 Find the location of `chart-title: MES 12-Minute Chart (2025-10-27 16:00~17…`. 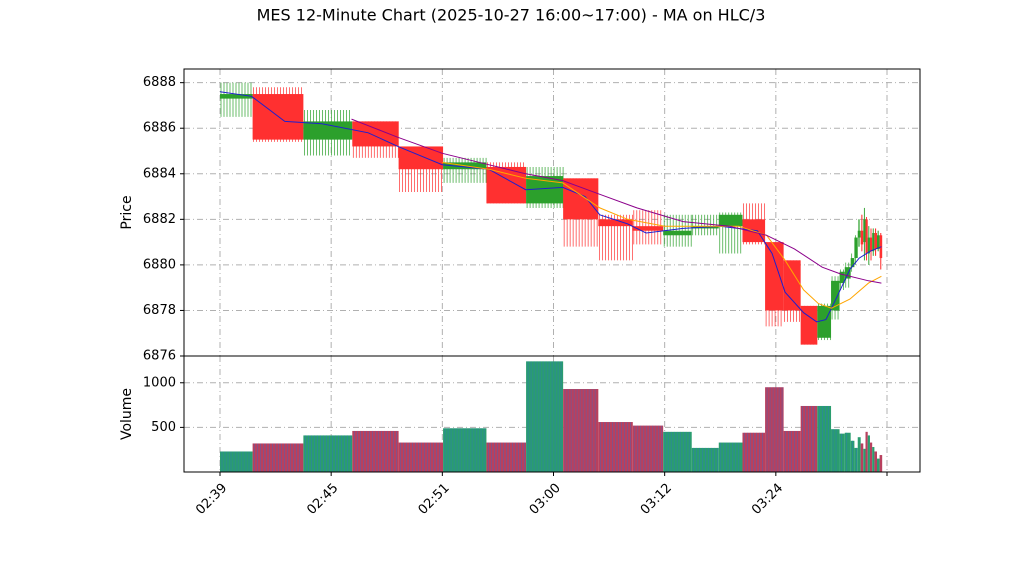

chart-title: MES 12-Minute Chart (2025-10-27 16:00~17… is located at coordinates (511, 15).